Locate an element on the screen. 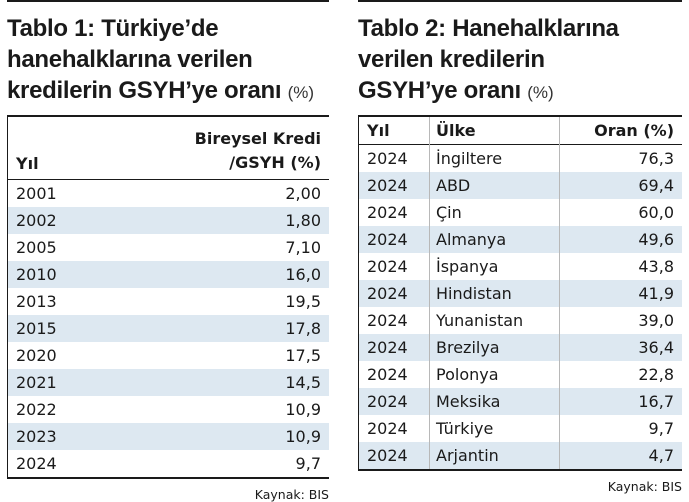 The width and height of the screenshot is (689, 502). table1-year-cell: 2024 is located at coordinates (51, 463).